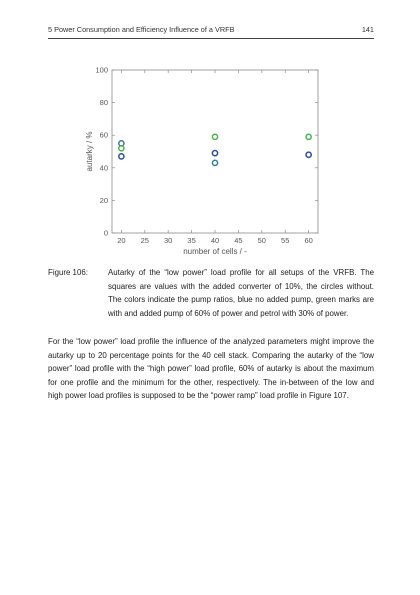 This screenshot has width=420, height=595. What do you see at coordinates (106, 233) in the screenshot?
I see `y-tick-label: 0` at bounding box center [106, 233].